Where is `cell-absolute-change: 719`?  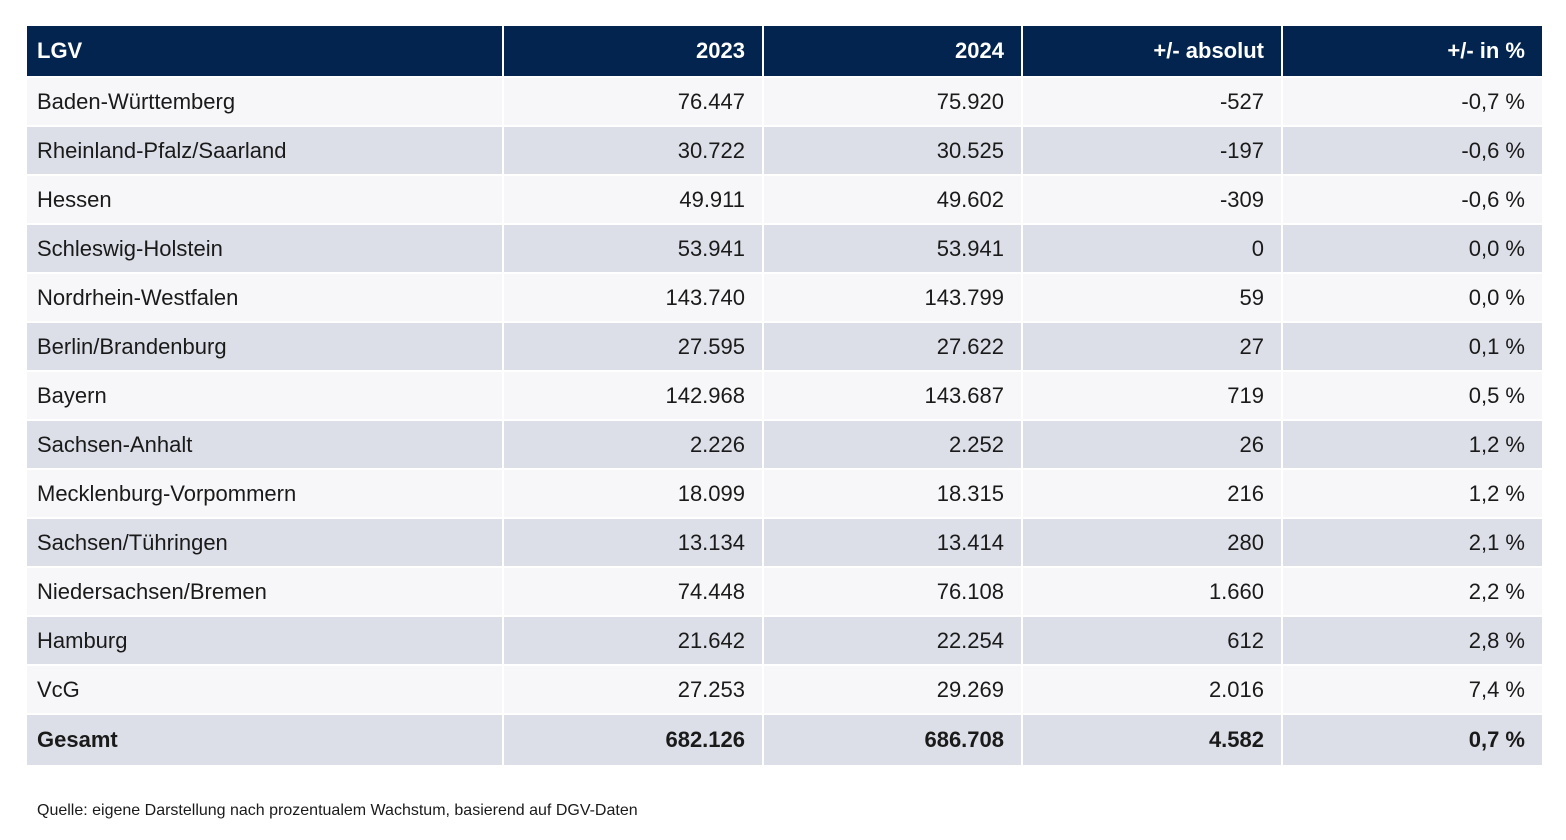 cell-absolute-change: 719 is located at coordinates (1152, 396).